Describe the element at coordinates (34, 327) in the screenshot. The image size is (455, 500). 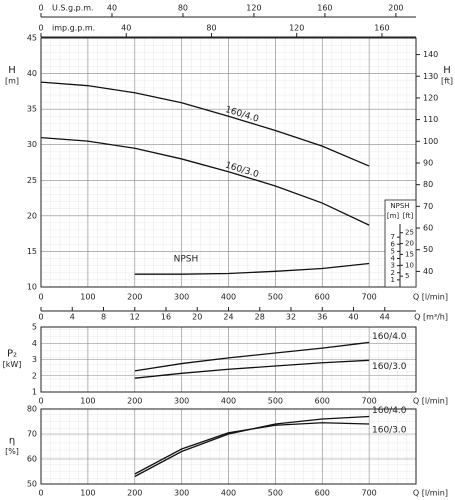
I see `y-tick-label: 5` at that location.